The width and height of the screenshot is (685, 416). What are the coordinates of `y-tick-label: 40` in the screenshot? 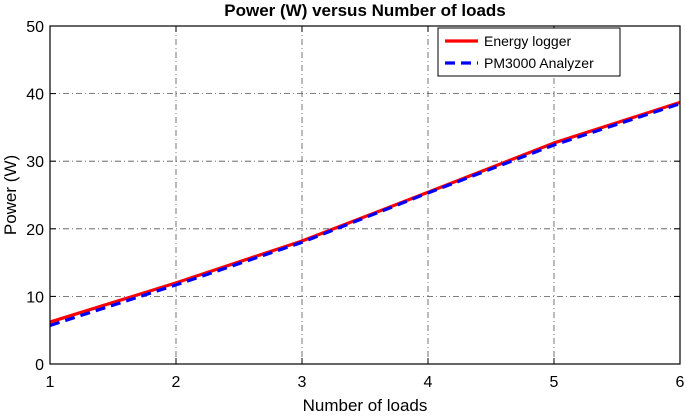 It's located at (35, 95).